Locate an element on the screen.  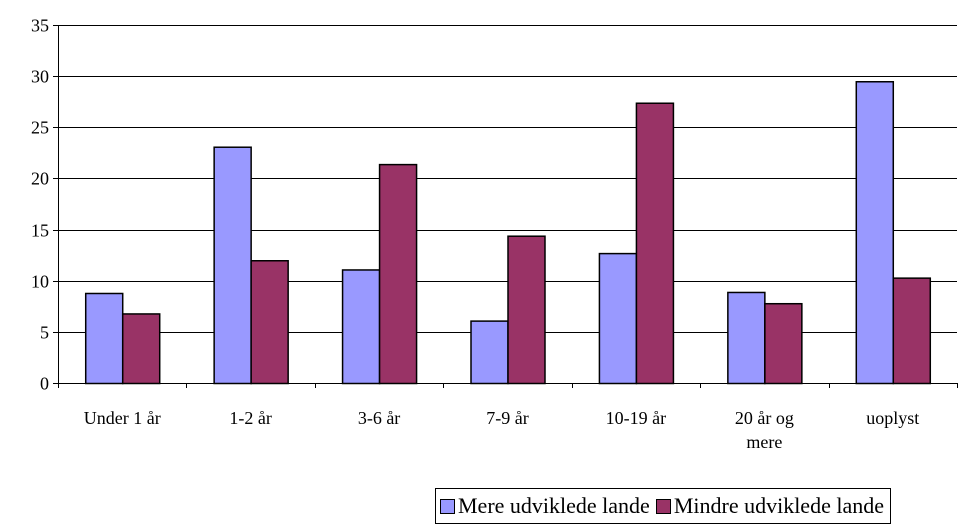
y-tick-label: 0 is located at coordinates (44, 384).